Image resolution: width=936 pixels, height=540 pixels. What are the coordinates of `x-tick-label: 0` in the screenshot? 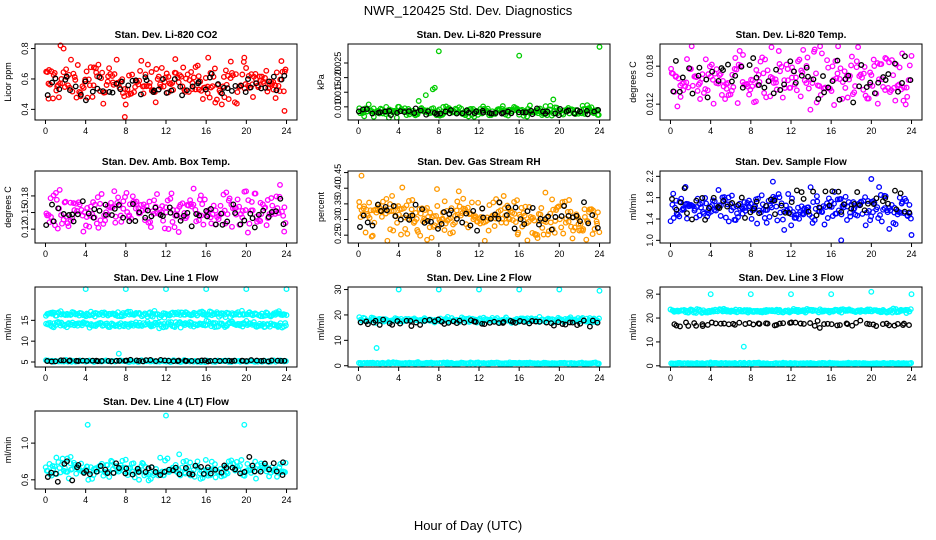 It's located at (45, 131).